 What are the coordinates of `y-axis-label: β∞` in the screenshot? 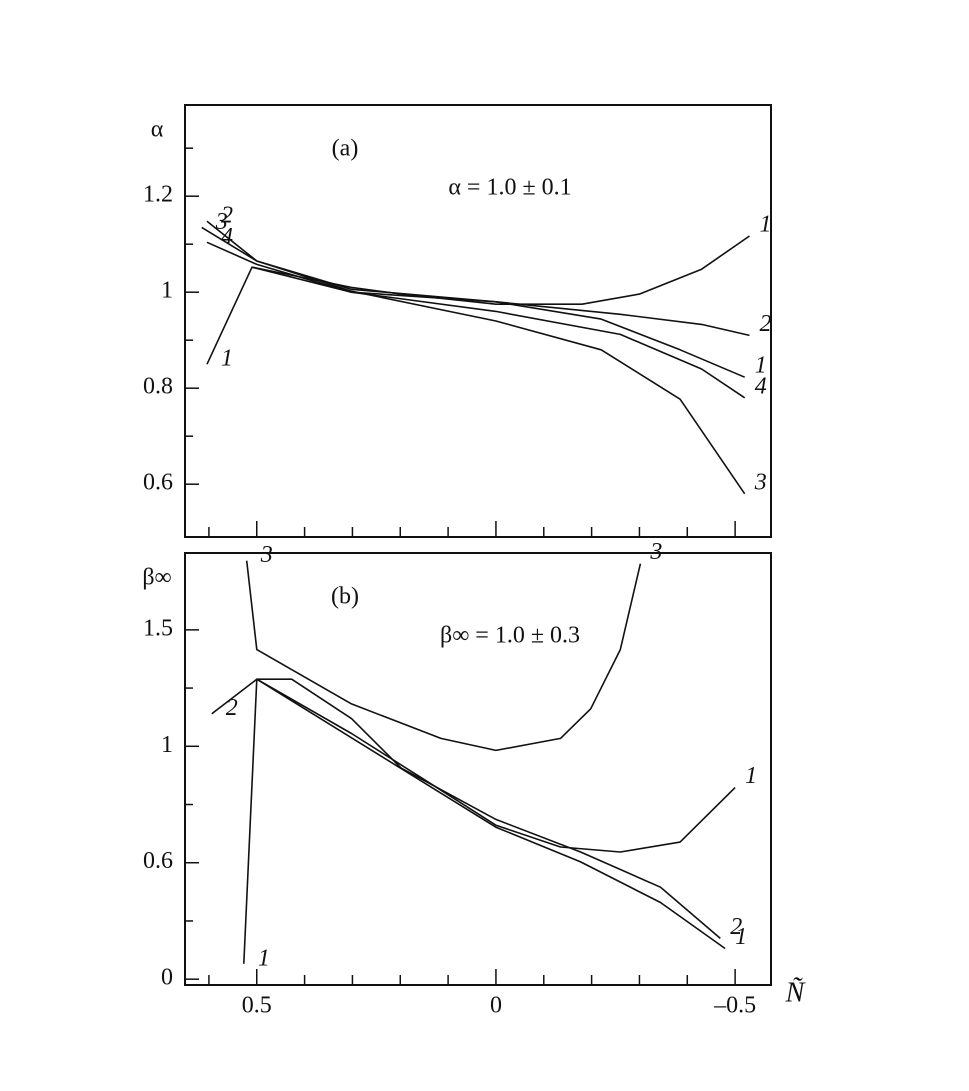 It's located at (156, 578).